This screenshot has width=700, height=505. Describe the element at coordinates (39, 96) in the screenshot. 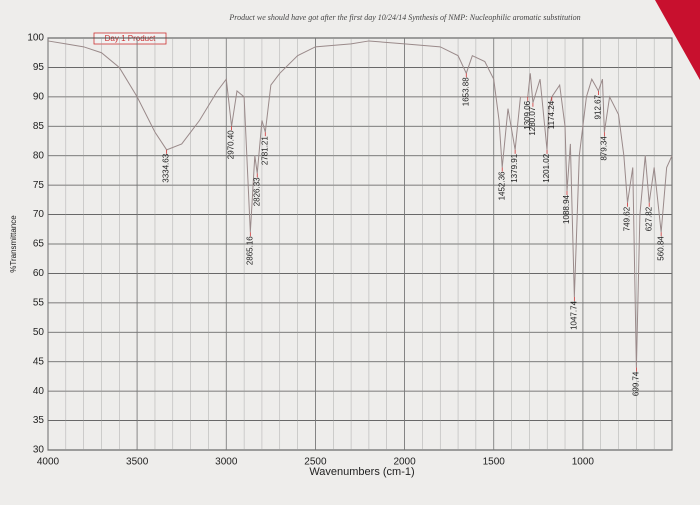

I see `y-tick-label: 90` at that location.